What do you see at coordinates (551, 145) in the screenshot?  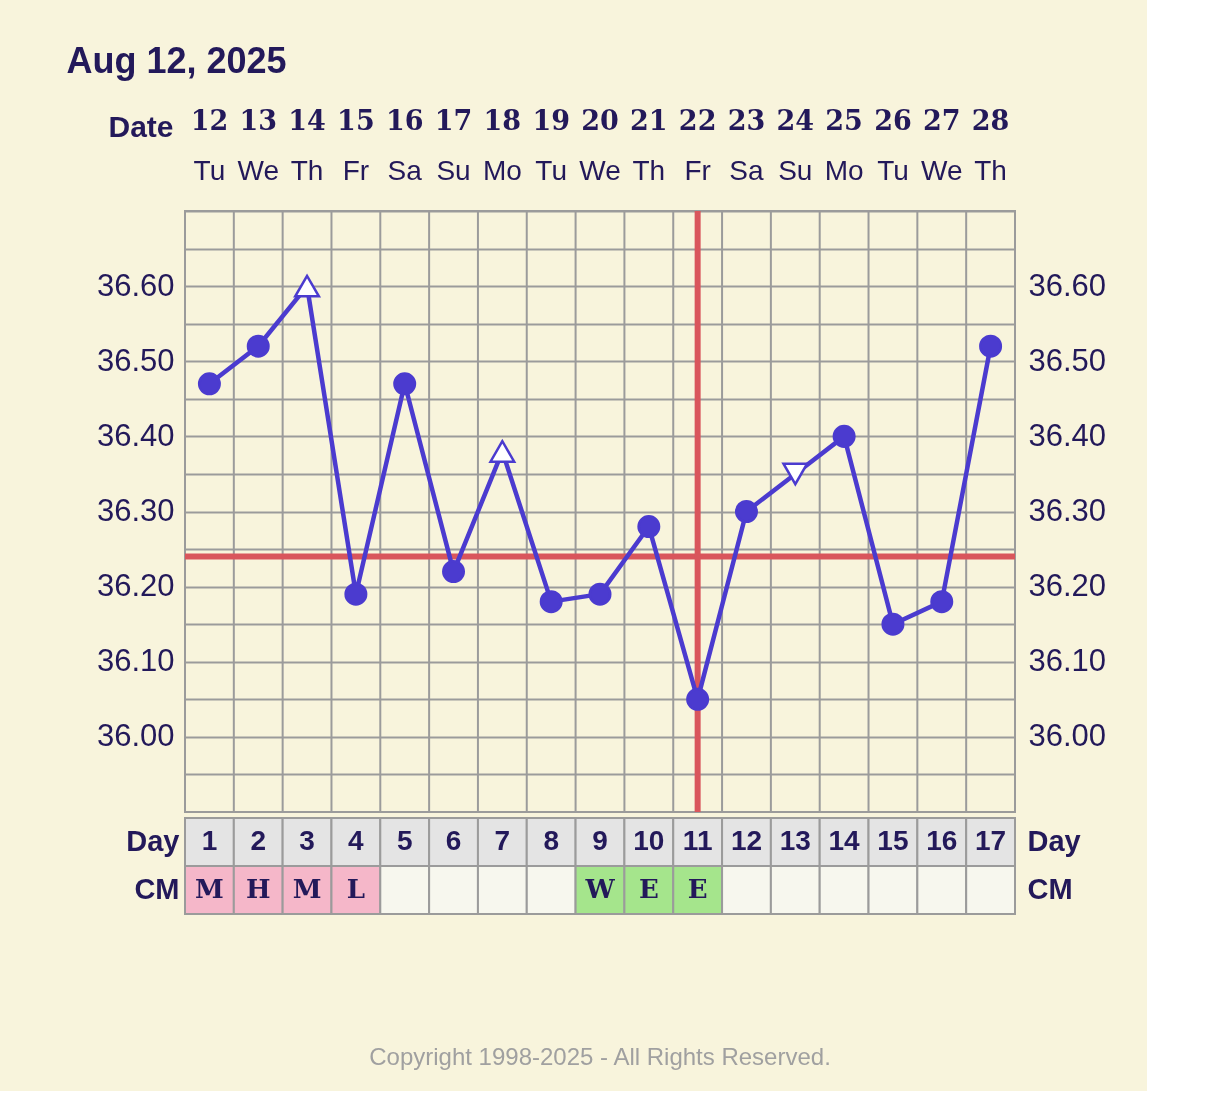 I see `category-label: 19 Tu` at bounding box center [551, 145].